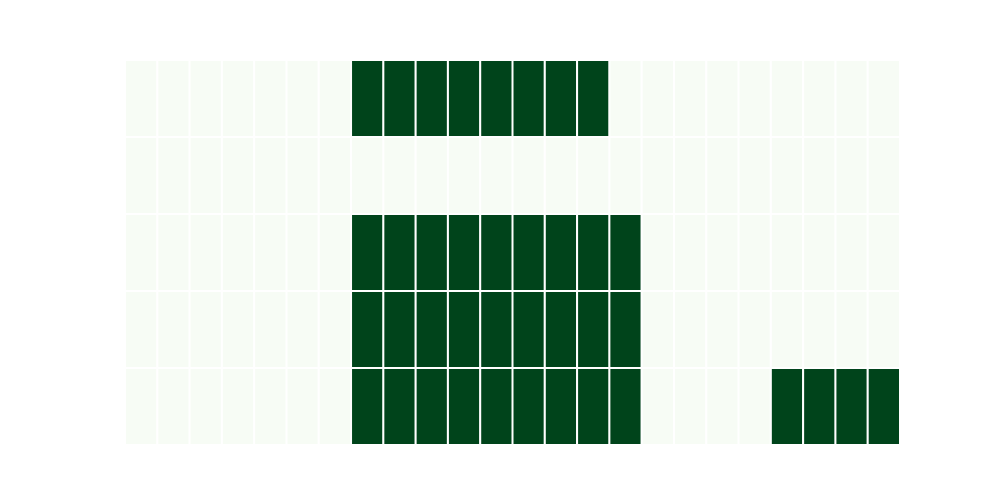 Image resolution: width=1000 pixels, height=500 pixels. I want to click on heatmap-cell-r2-c15, so click(625, 252).